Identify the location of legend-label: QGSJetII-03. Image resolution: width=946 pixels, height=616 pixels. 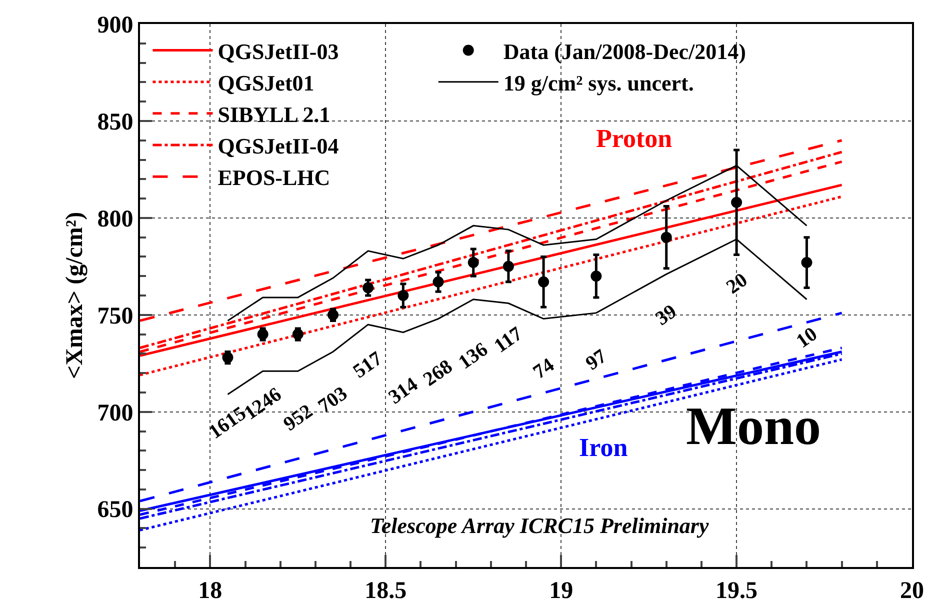
(278, 51).